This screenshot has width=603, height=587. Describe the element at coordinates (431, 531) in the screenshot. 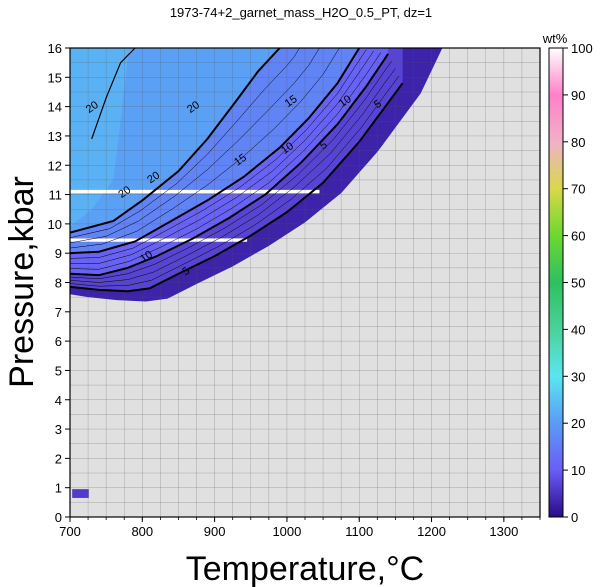

I see `x-tick-label: 1200` at that location.